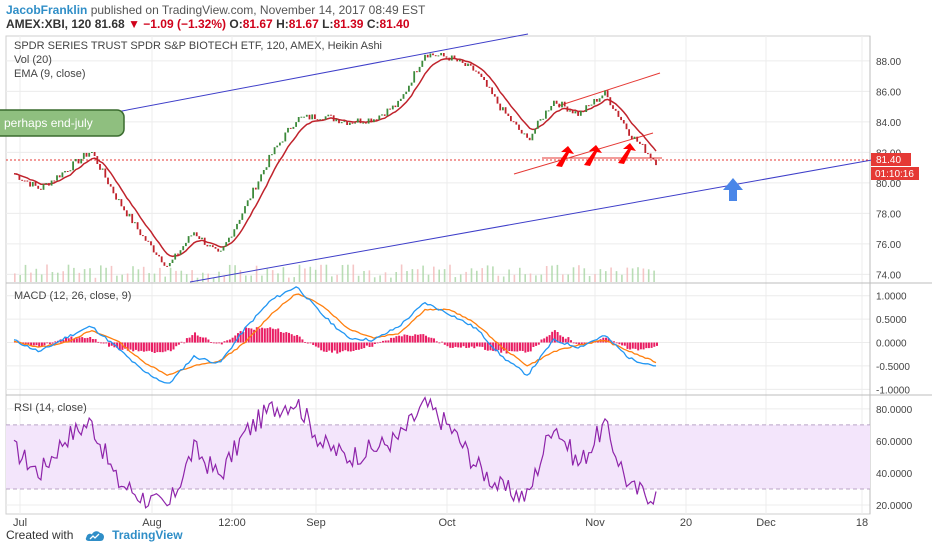  Describe the element at coordinates (47, 10) in the screenshot. I see `author-link: JacobFranklin` at that location.